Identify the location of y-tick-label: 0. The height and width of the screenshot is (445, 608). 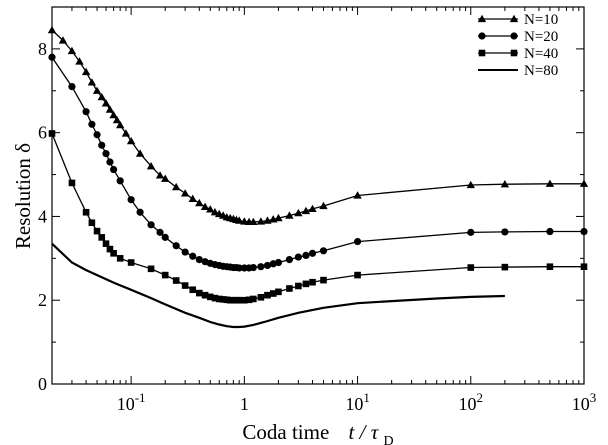
(42, 384).